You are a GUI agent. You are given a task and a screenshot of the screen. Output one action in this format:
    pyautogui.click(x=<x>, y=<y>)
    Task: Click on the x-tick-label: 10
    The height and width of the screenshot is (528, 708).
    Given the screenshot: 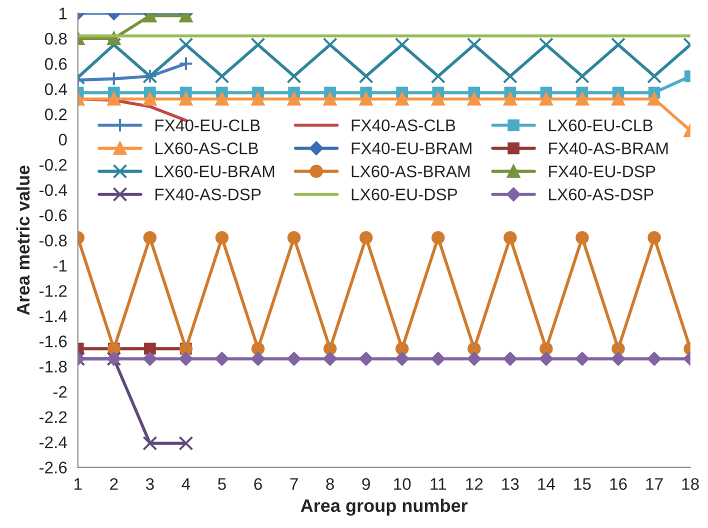 What is the action you would take?
    pyautogui.click(x=402, y=484)
    